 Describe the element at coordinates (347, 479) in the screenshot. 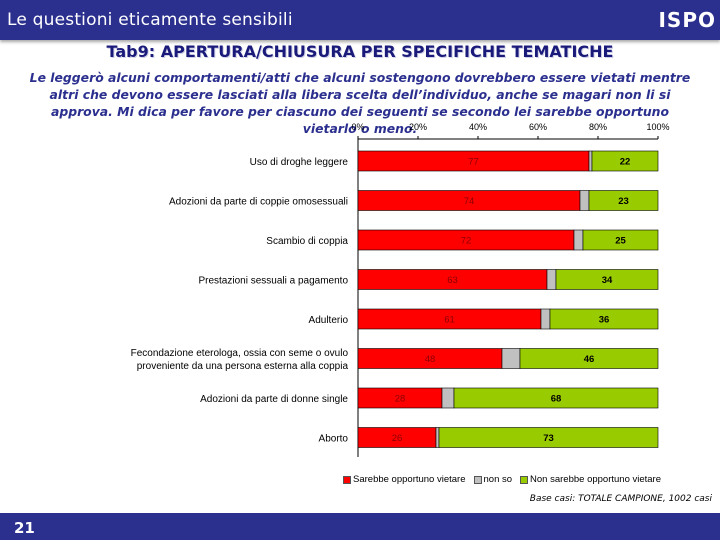

I see `legend-swatch-vietare` at that location.